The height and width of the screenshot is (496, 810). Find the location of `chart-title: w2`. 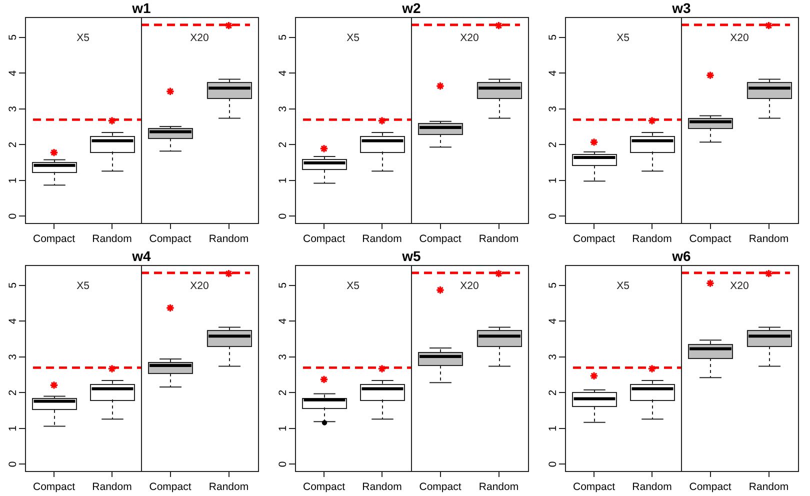

chart-title: w2 is located at coordinates (411, 8).